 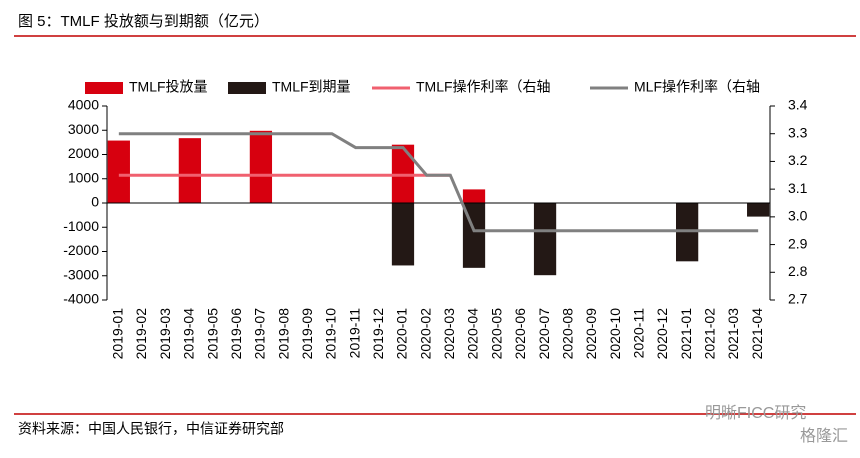 What do you see at coordinates (151, 429) in the screenshot?
I see `source: 资料来源：中国人民银行，中信证券研究部` at bounding box center [151, 429].